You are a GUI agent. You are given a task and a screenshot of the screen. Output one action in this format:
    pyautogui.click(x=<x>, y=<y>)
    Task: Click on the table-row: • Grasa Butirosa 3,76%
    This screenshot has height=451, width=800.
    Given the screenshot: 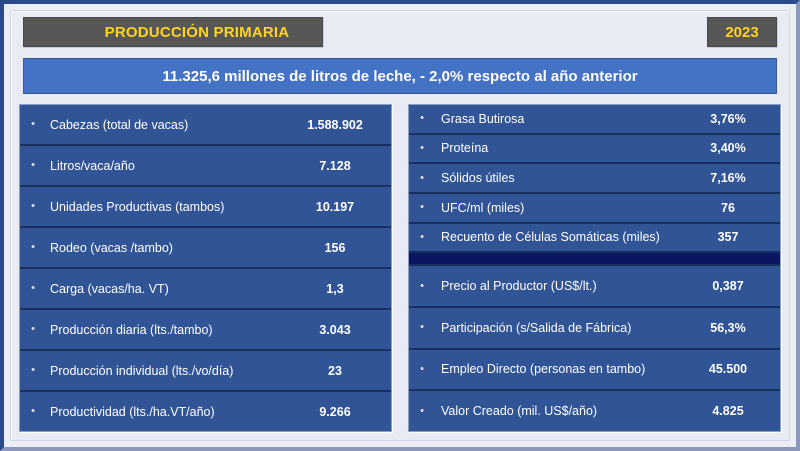 What is the action you would take?
    pyautogui.click(x=594, y=120)
    